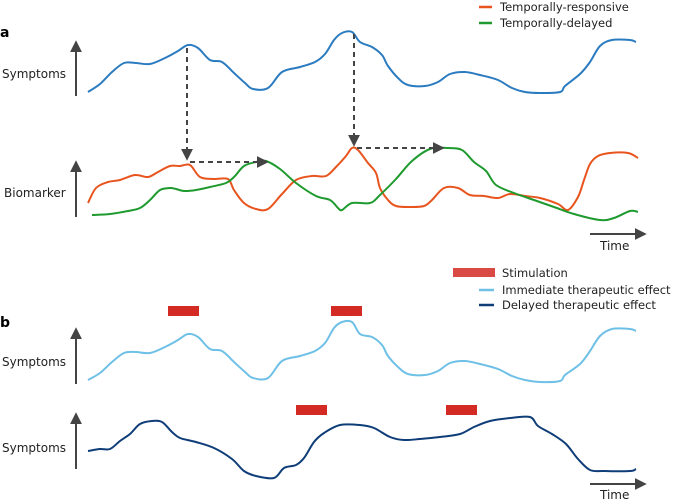 Image resolution: width=675 pixels, height=500 pixels. What do you see at coordinates (555, 23) in the screenshot?
I see `legend-label-delayed: Temporally-delayed` at bounding box center [555, 23].